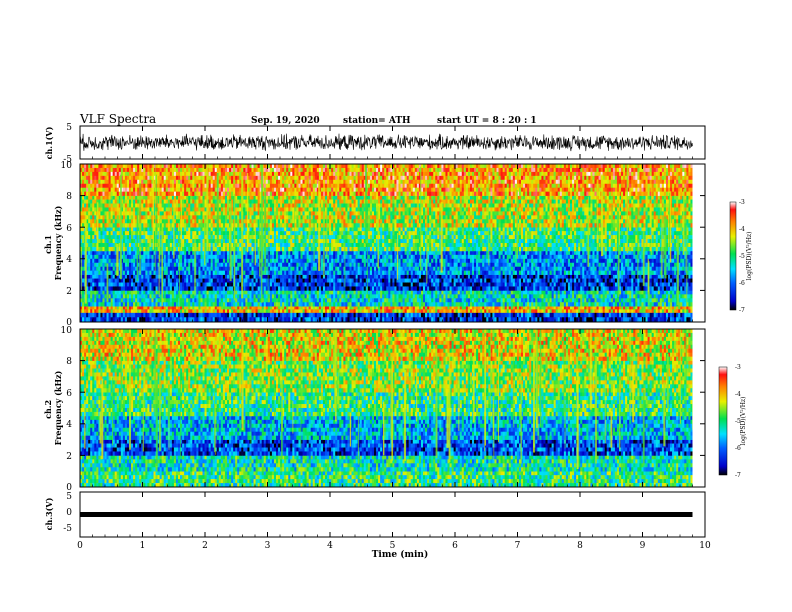  I want to click on date-label: Sep. 19, 2020, so click(285, 121).